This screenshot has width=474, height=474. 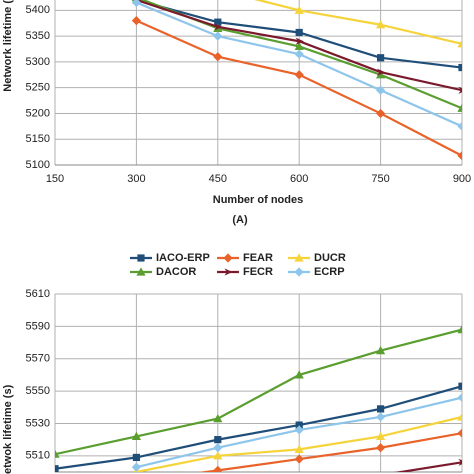 What do you see at coordinates (38, 423) in the screenshot?
I see `y-tick-label: 5530` at bounding box center [38, 423].